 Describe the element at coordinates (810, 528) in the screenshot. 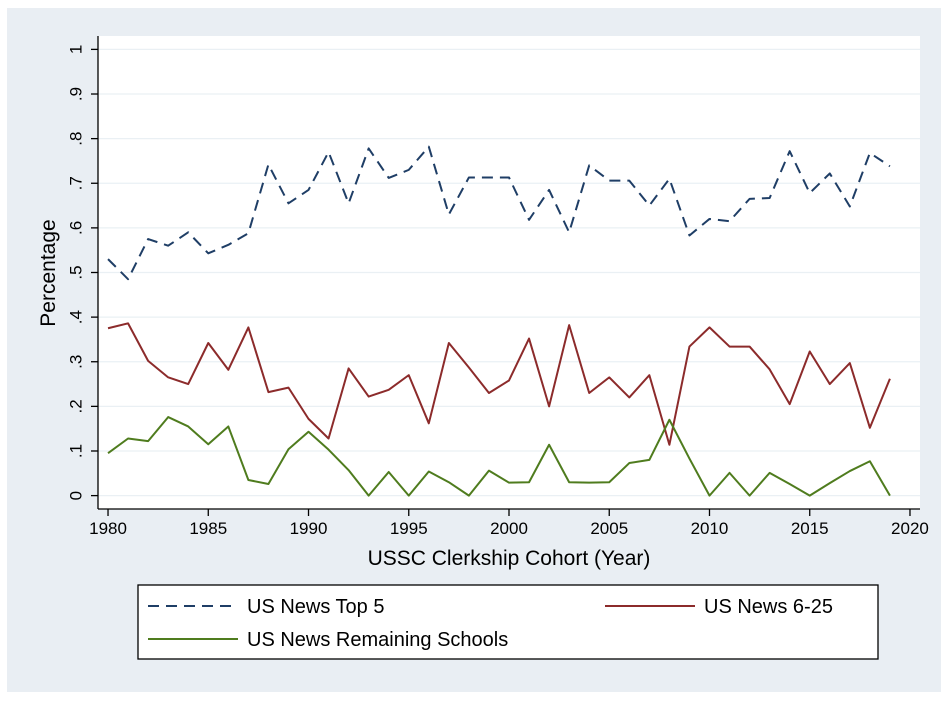

I see `x-tick-label: 2015` at that location.